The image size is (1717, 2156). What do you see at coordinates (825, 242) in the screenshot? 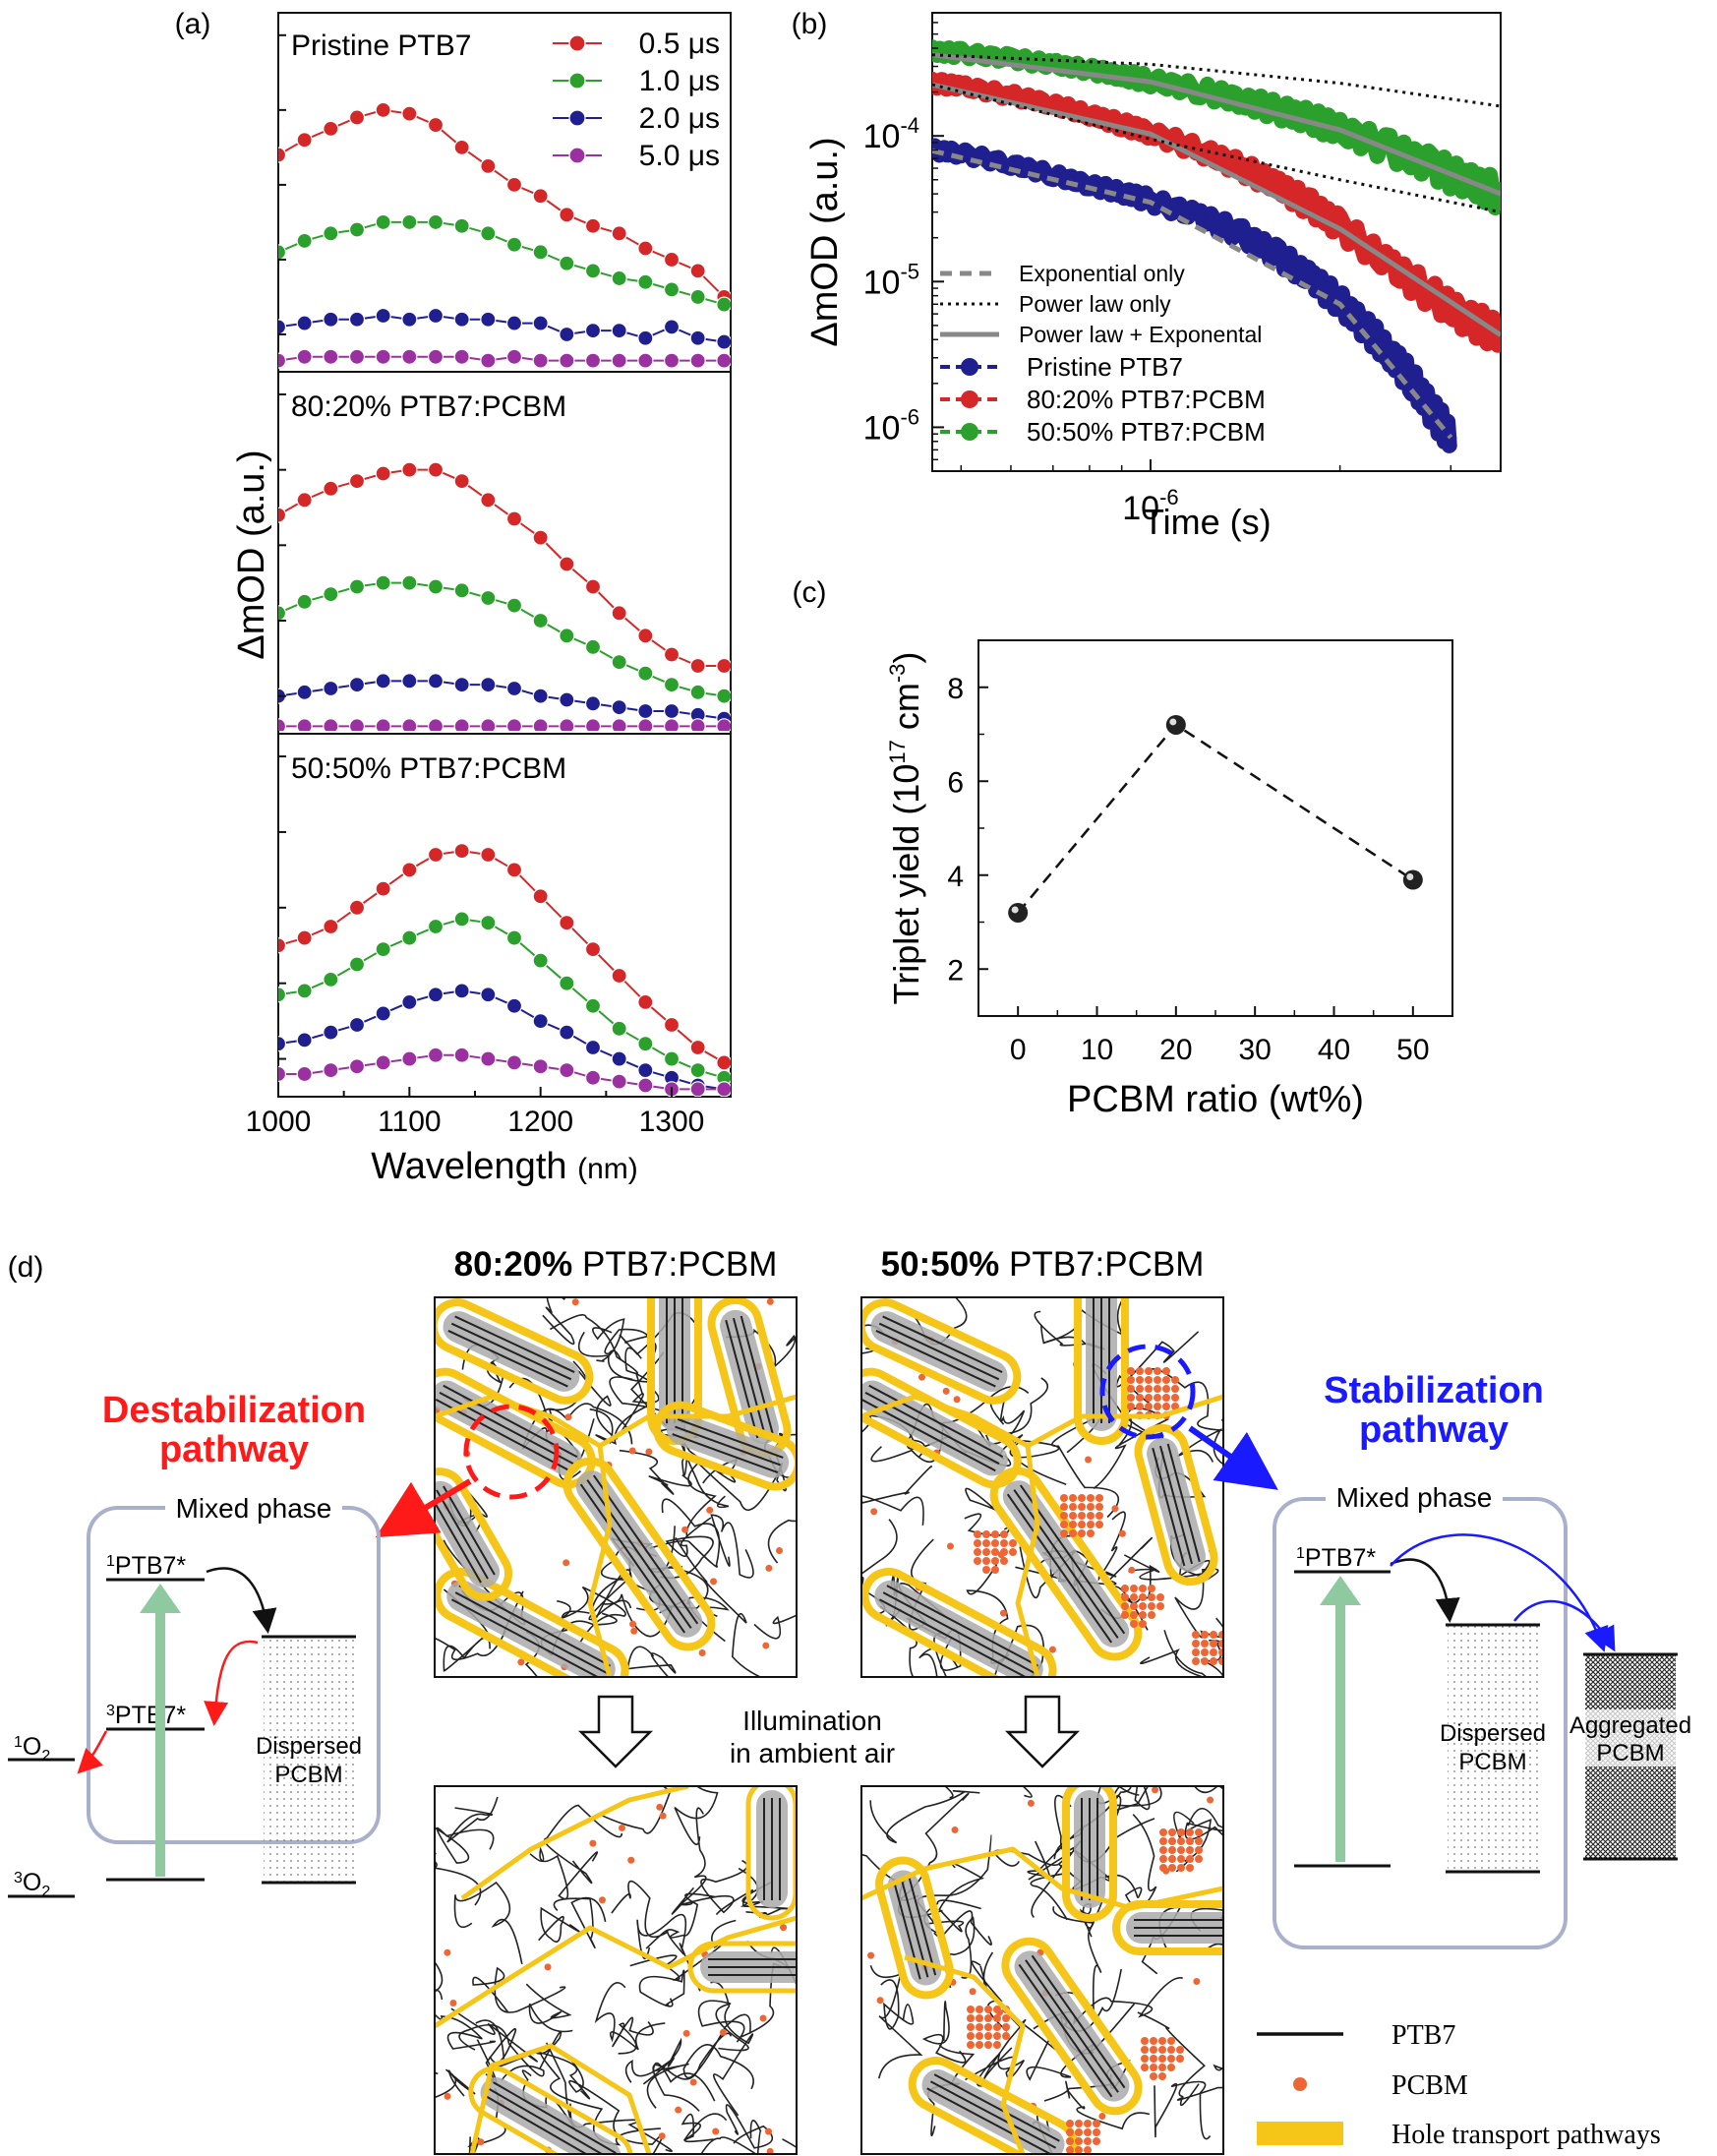
I see `panel-b-y-axis-label: ΔmOD (a.u.)` at bounding box center [825, 242].